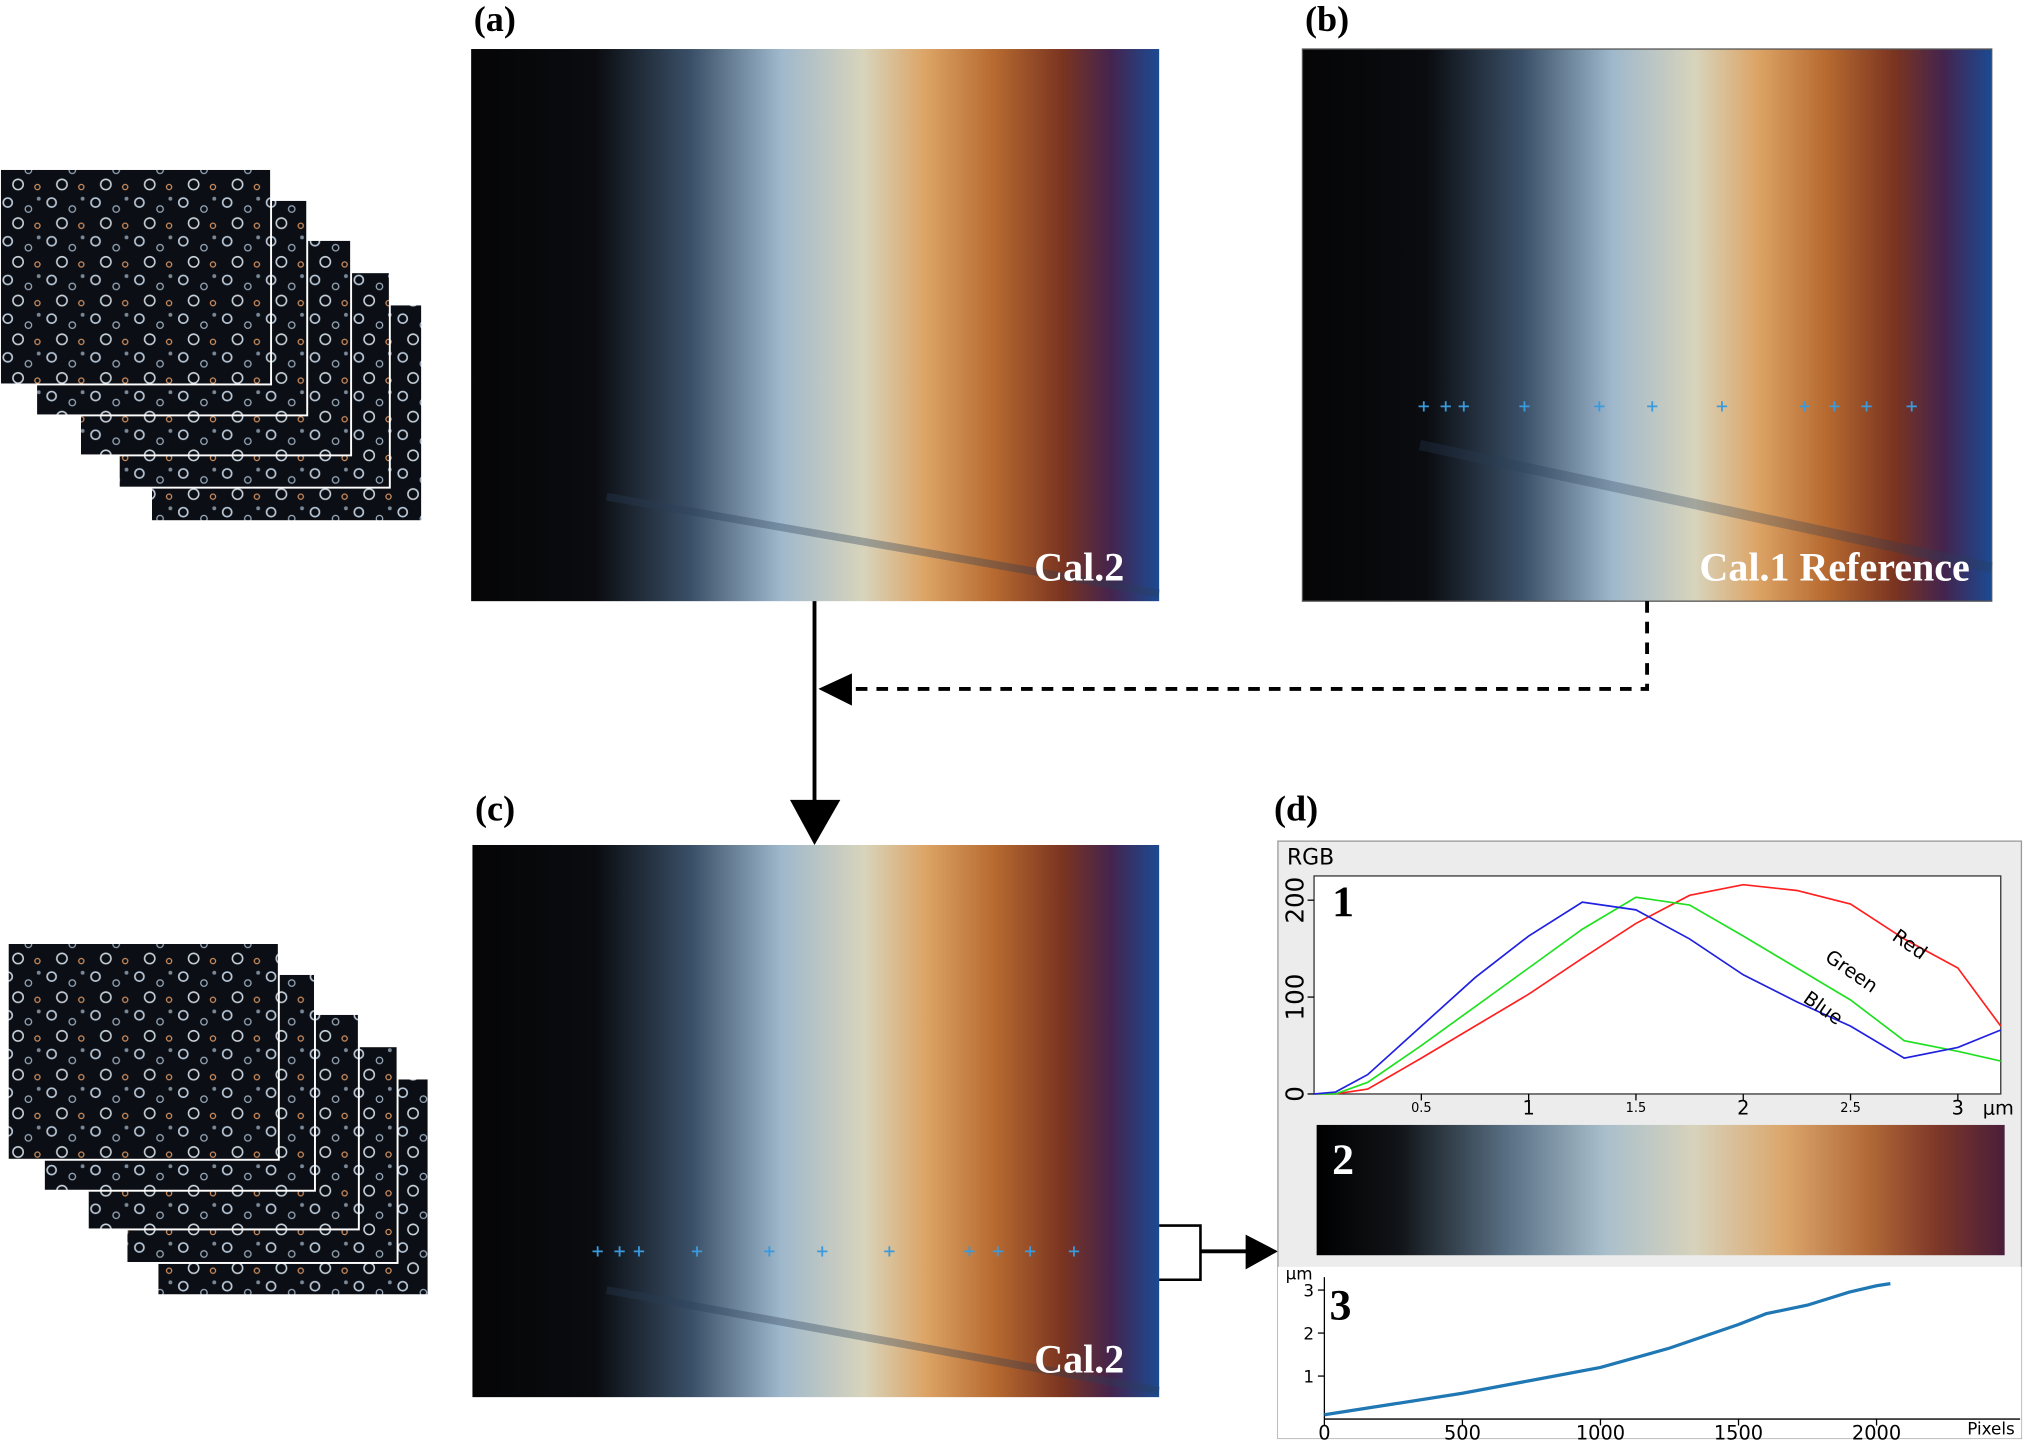 Image resolution: width=2024 pixels, height=1441 pixels. Describe the element at coordinates (1421, 1108) in the screenshot. I see `x-tick-label: 0.5` at that location.